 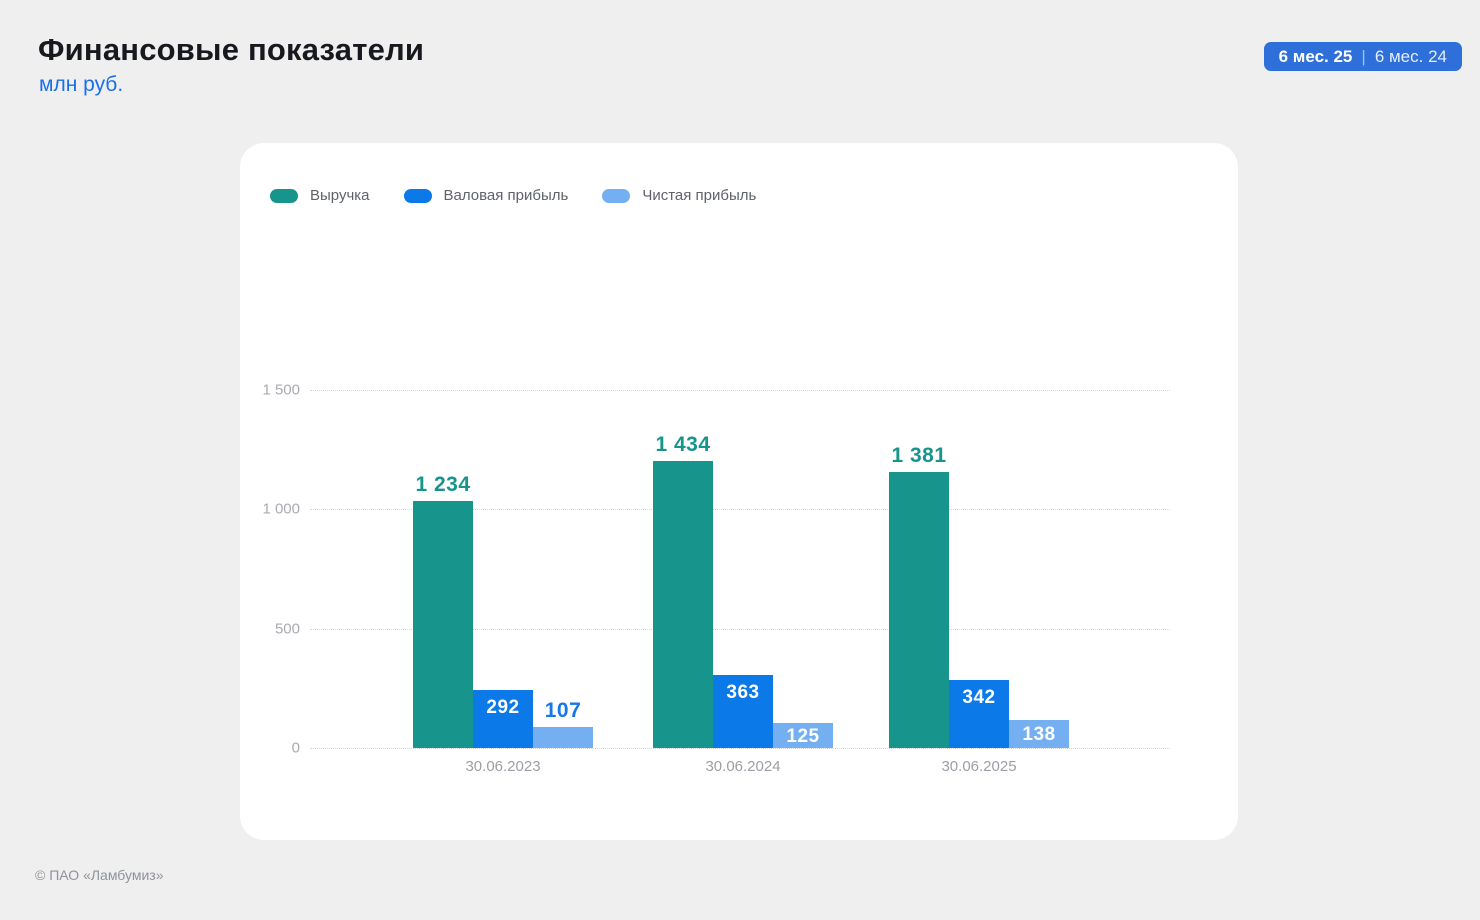 I want to click on legend-item-Валовая прибыль: Валовая прибыль, so click(x=486, y=195).